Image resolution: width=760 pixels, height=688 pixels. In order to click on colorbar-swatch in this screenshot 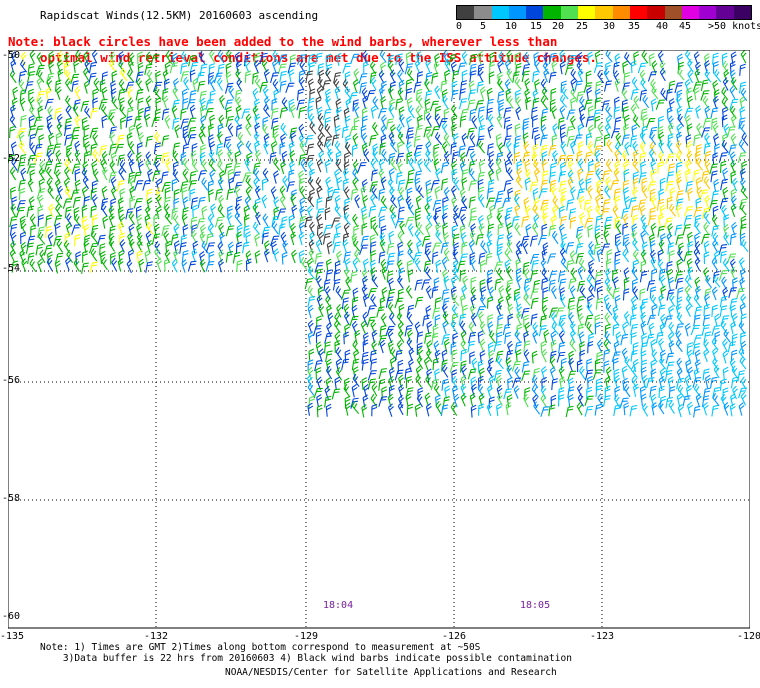, I will do `click(742, 12)`.